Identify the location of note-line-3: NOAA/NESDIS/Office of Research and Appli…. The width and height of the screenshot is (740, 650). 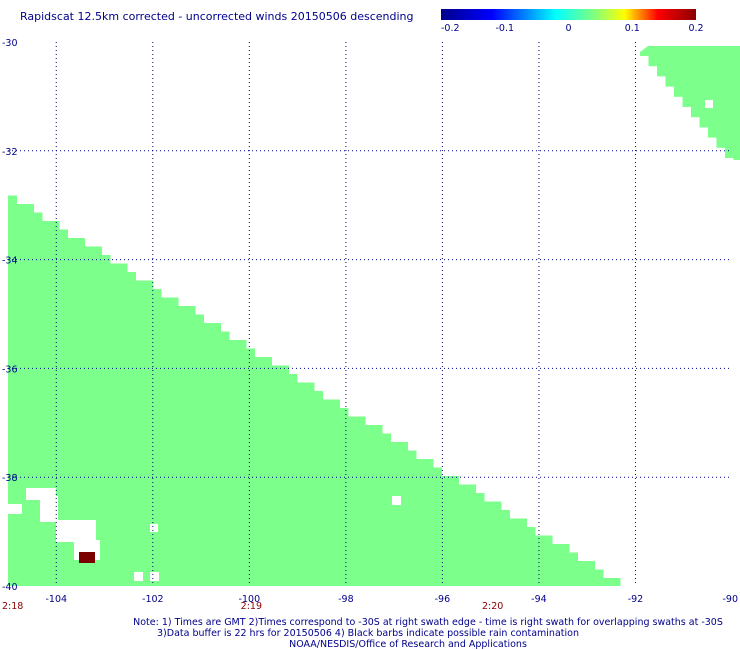
(408, 644).